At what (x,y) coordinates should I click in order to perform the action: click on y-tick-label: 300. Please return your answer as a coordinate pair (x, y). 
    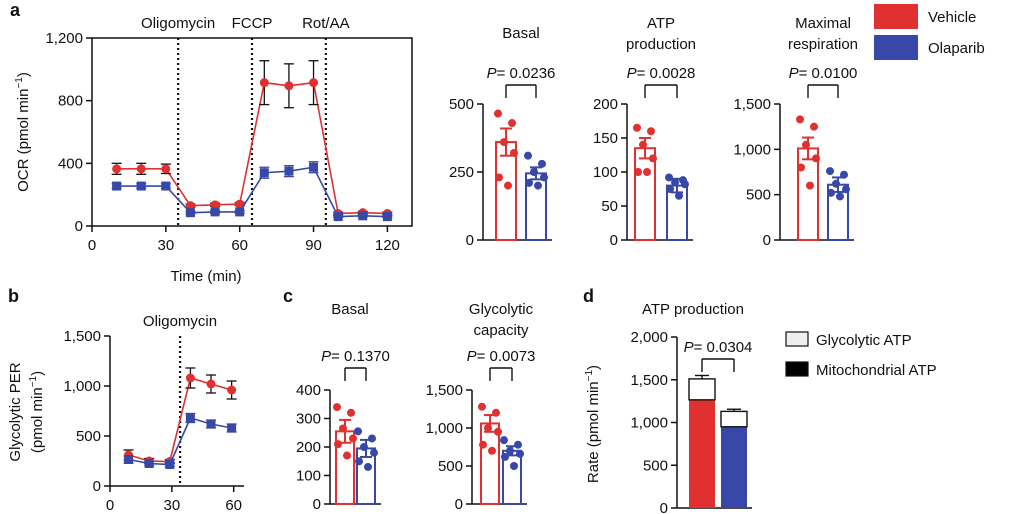
    Looking at the image, I should click on (308, 419).